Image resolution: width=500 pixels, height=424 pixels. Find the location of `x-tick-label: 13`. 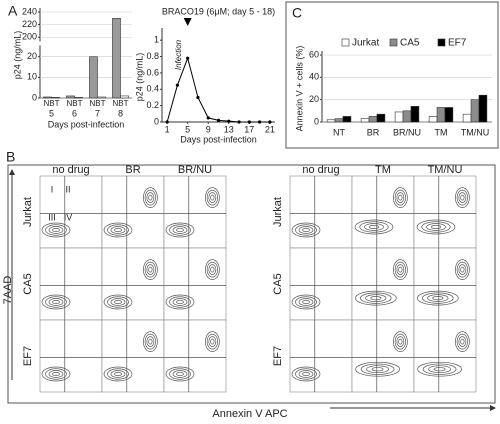

x-tick-label: 13 is located at coordinates (229, 129).